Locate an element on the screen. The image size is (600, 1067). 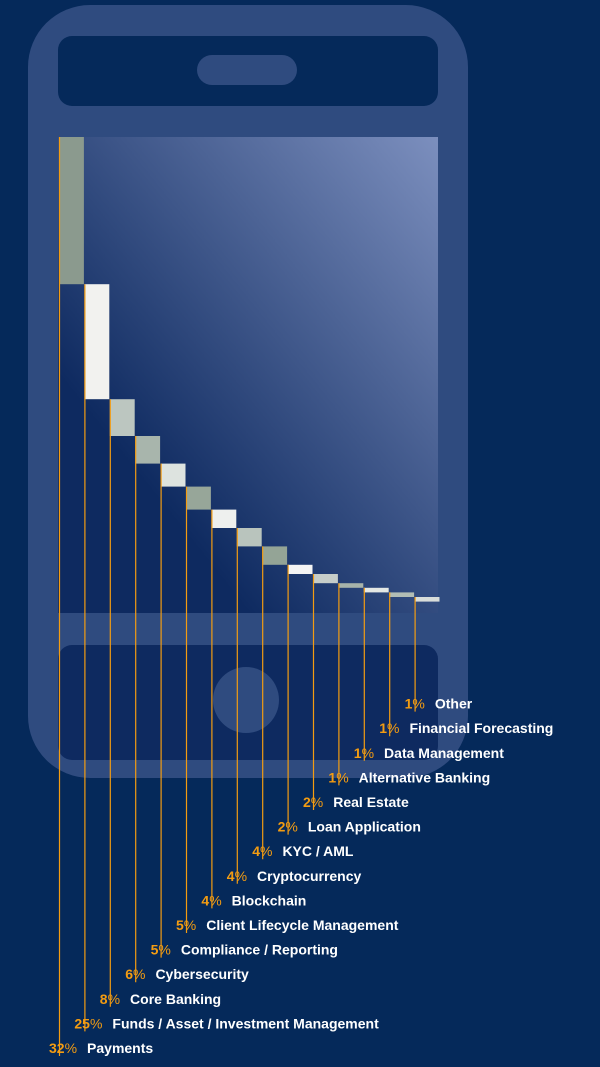
category-label-8: KYC / AML is located at coordinates (317, 851).